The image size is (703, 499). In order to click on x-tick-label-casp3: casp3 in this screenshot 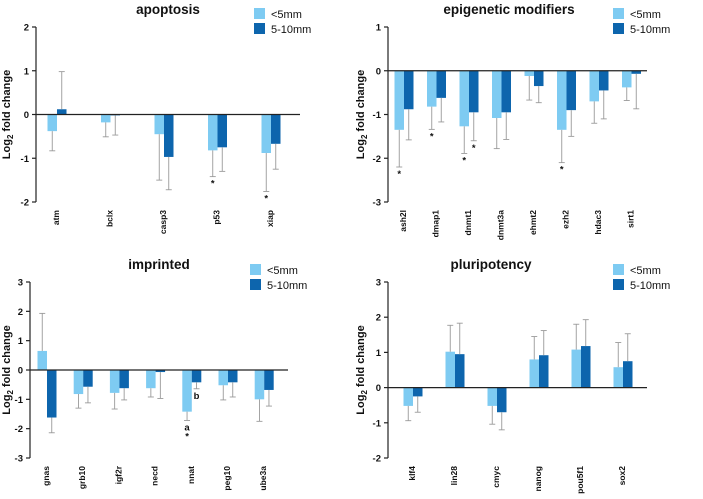, I will do `click(163, 222)`.